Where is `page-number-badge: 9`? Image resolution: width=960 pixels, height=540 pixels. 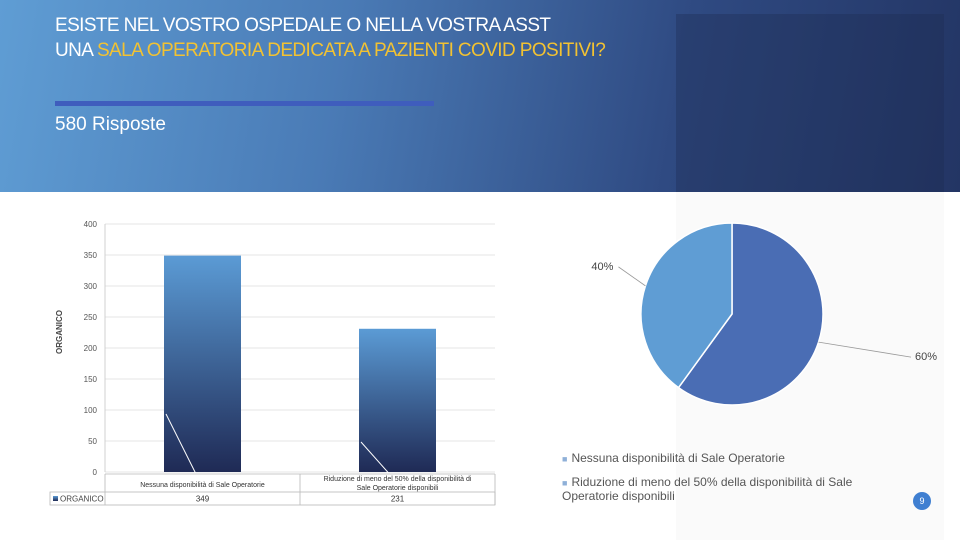 page-number-badge: 9 is located at coordinates (922, 501).